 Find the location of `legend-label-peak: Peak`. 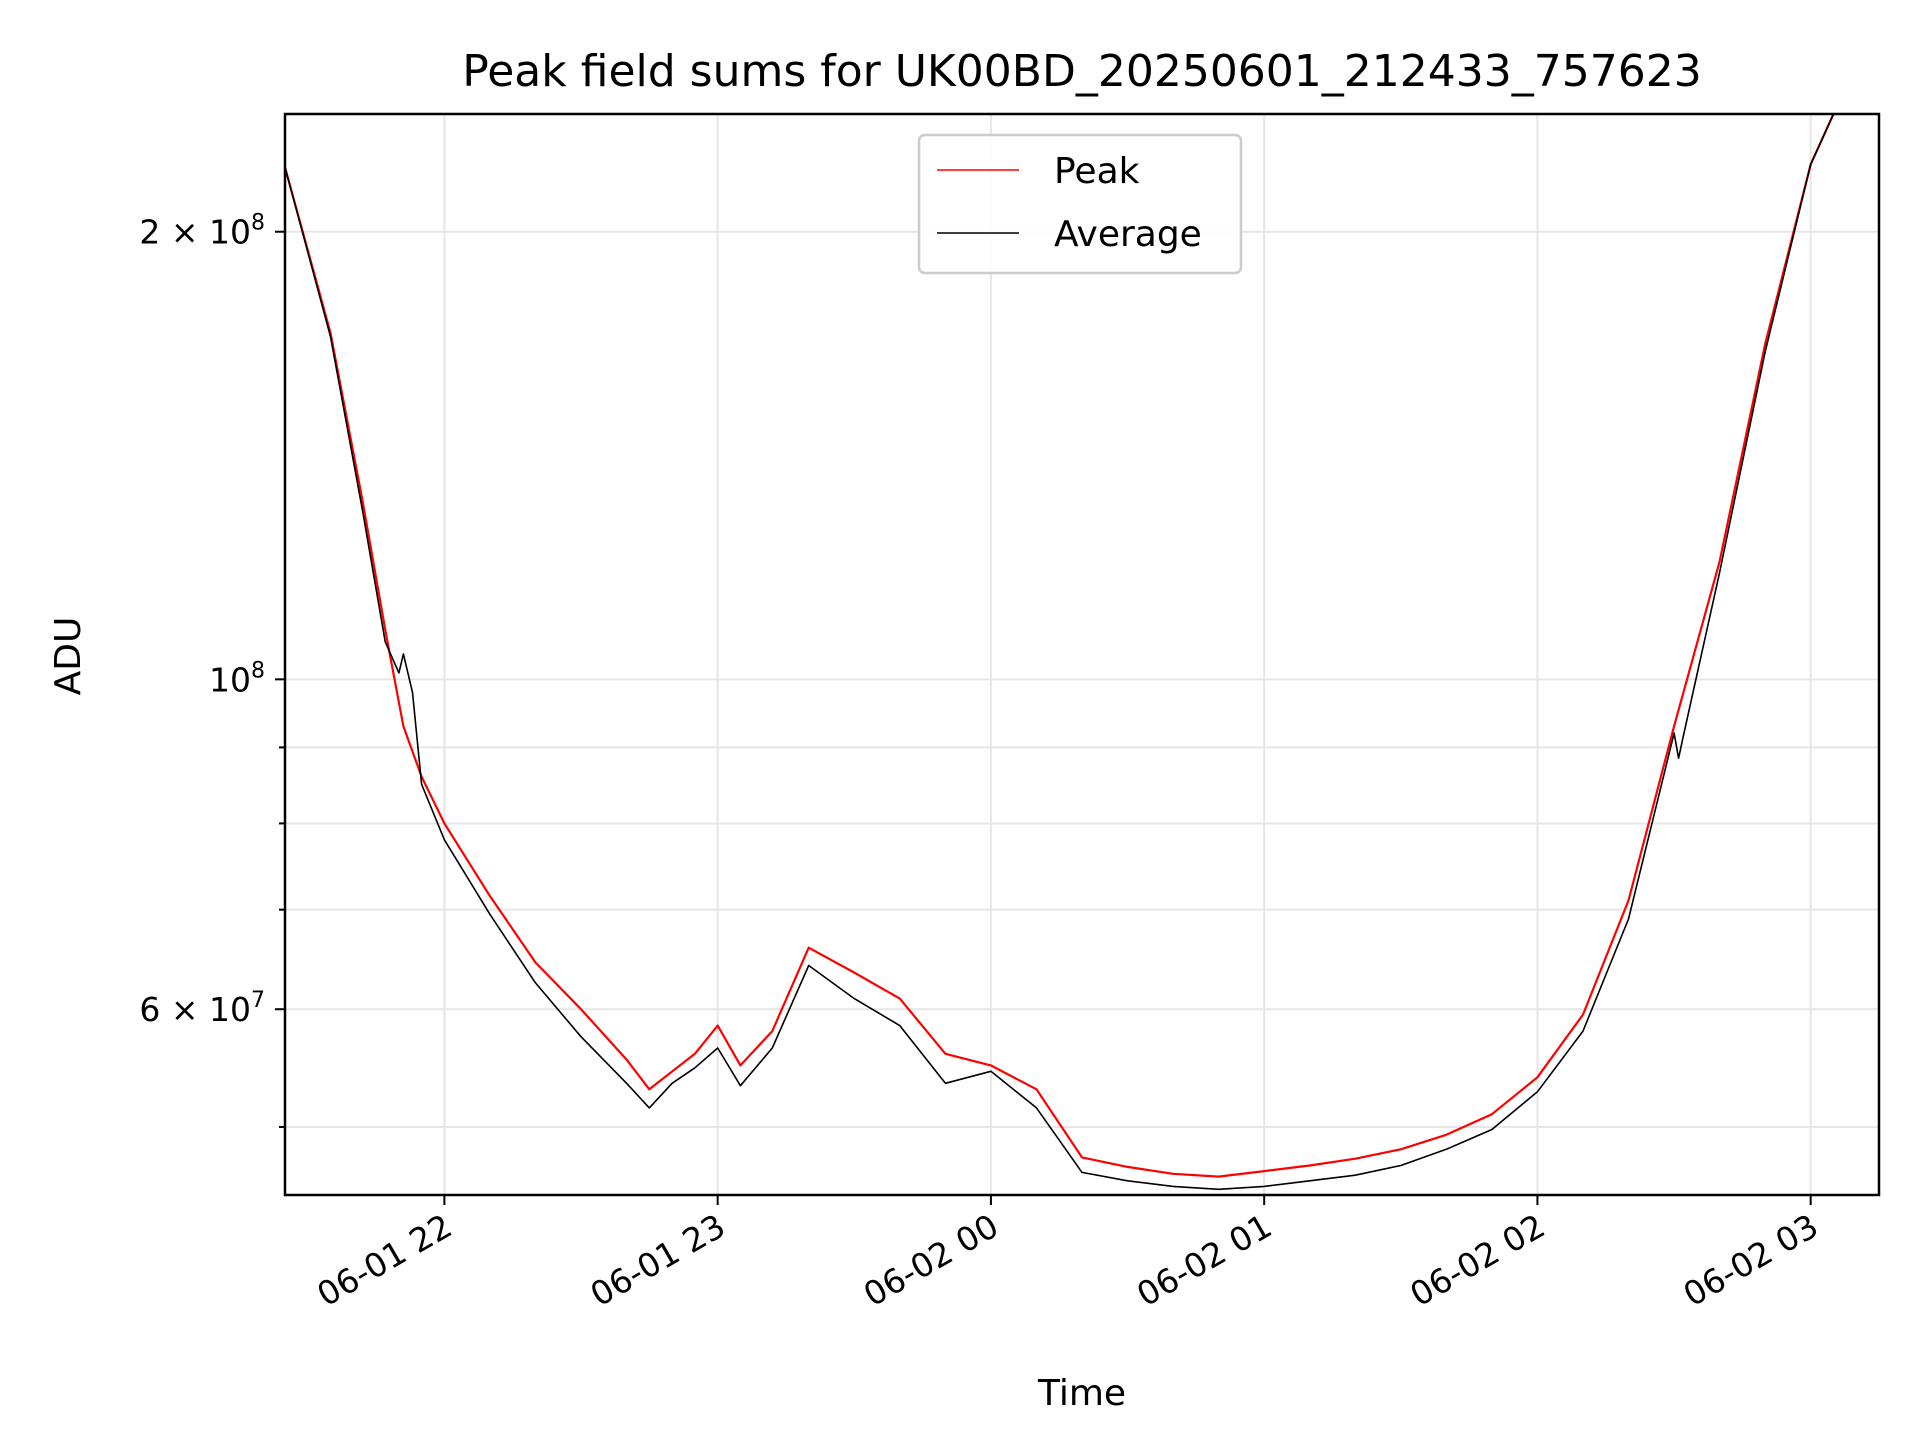

legend-label-peak: Peak is located at coordinates (1097, 171).